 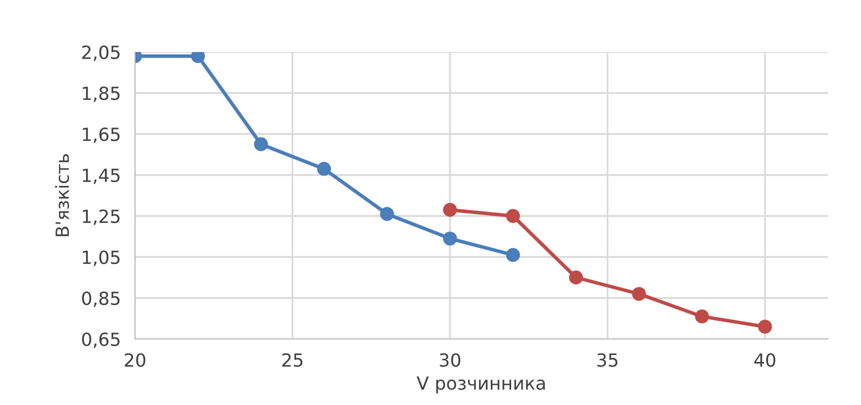 What do you see at coordinates (450, 360) in the screenshot?
I see `x-tick-label: 30` at bounding box center [450, 360].